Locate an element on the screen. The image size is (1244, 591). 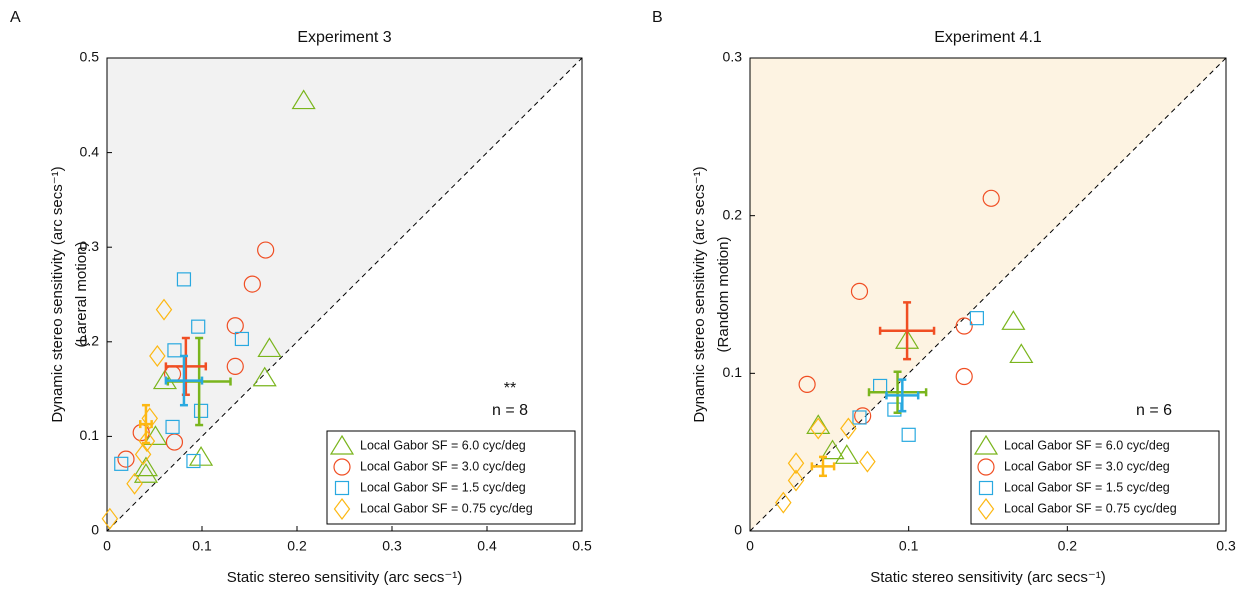
chart-title: Experiment 4.1 is located at coordinates (988, 37).